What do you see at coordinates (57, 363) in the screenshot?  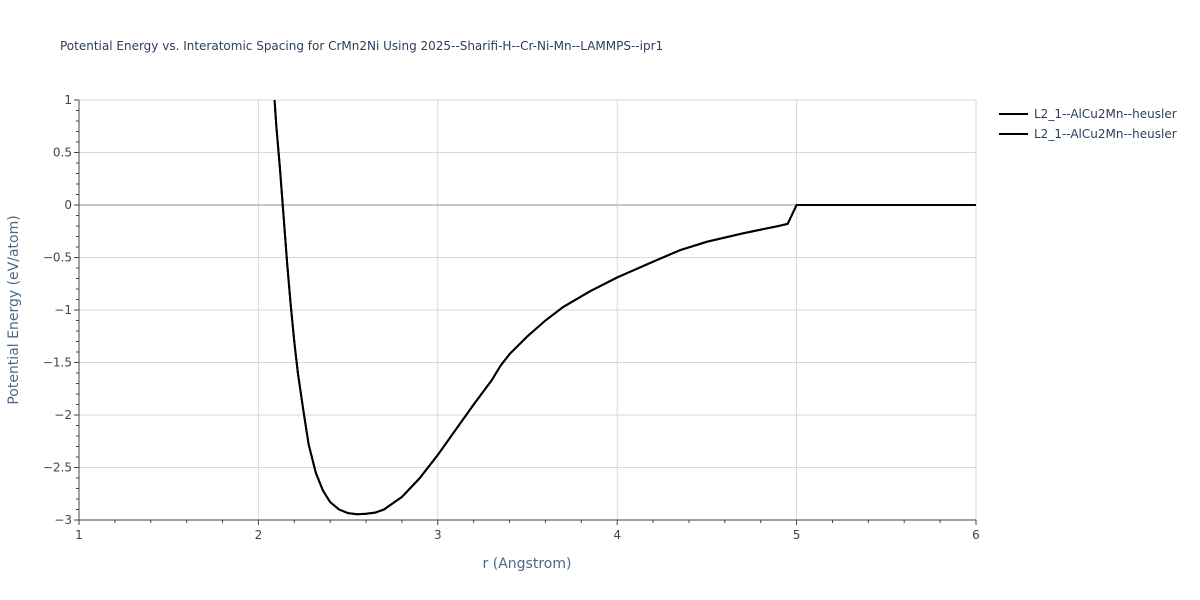 I see `y-tick-label: −1.5` at bounding box center [57, 363].